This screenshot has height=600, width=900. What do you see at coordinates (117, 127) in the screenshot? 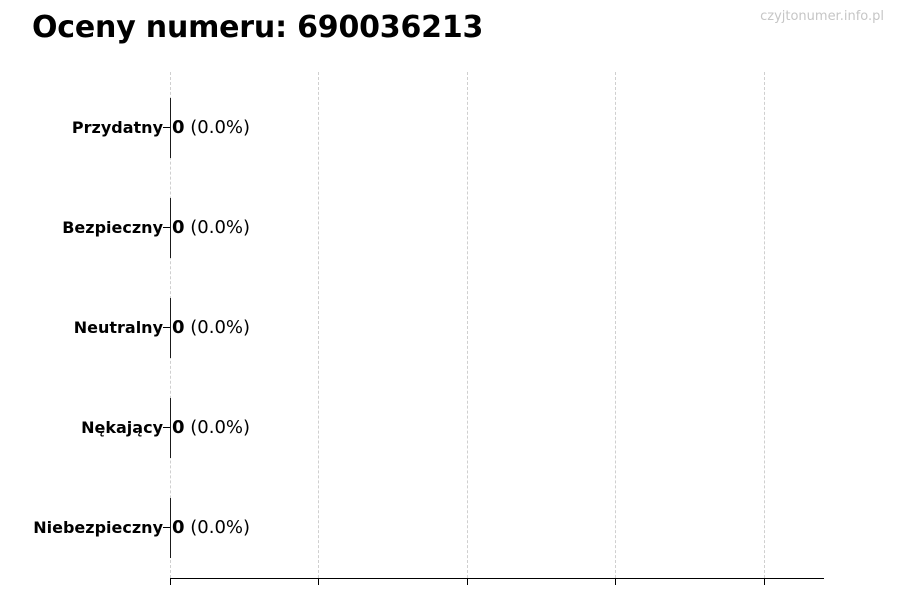
I see `category-label-przydatny: Przydatny` at bounding box center [117, 127].